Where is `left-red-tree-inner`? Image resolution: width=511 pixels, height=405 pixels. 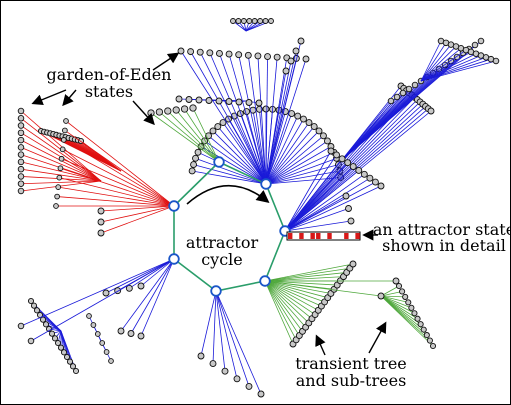 left-red-tree-inner is located at coordinates (79, 149).